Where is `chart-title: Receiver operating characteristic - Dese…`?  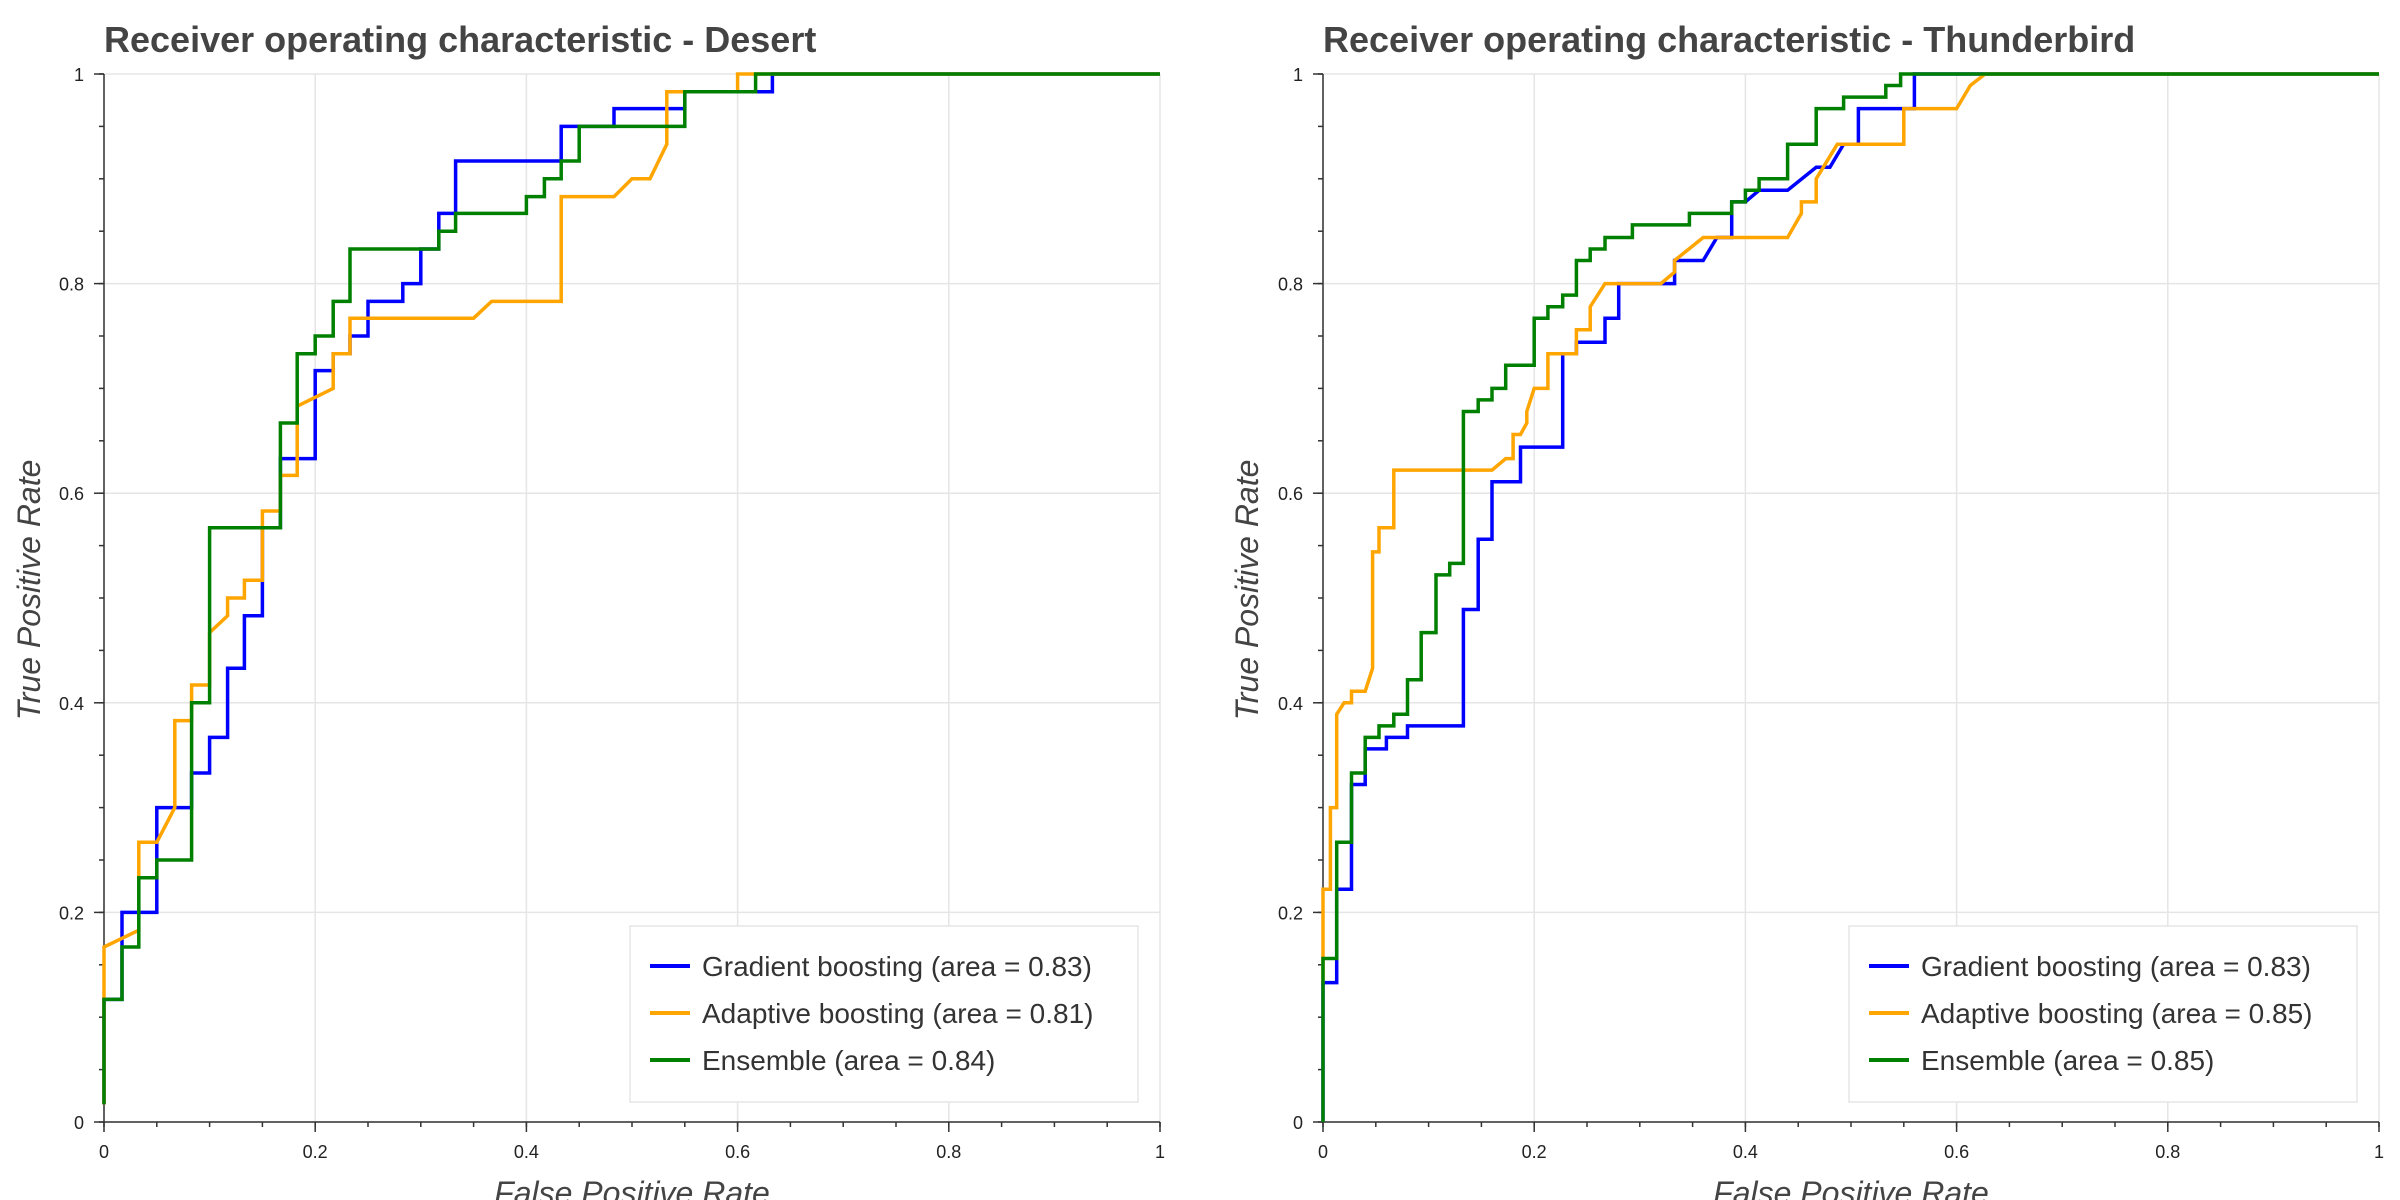
chart-title: Receiver operating characteristic - Dese… is located at coordinates (460, 39).